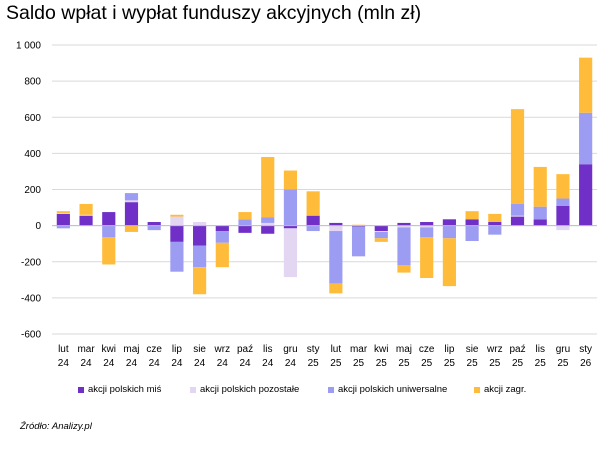  I want to click on y-tick-labels: -600 -400 -200 0 200 400 600 800 1 000, so click(28, 191).